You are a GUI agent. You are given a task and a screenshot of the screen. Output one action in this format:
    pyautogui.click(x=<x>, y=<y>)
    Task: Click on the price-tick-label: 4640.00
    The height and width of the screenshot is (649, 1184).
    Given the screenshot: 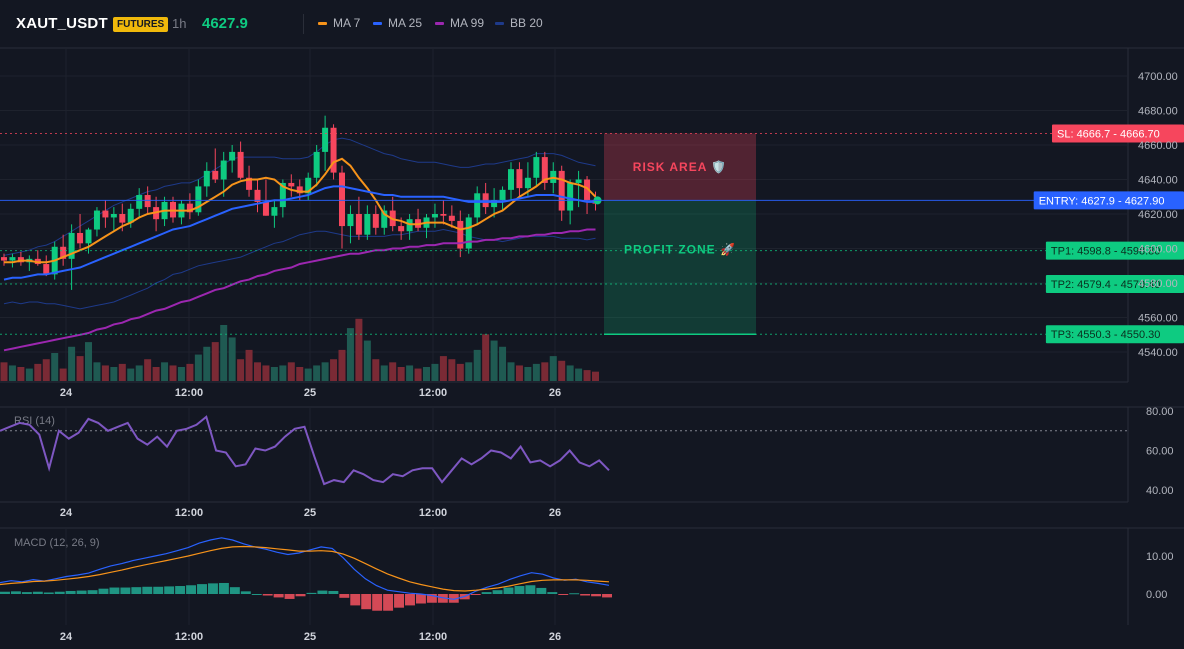 What is the action you would take?
    pyautogui.click(x=1158, y=181)
    